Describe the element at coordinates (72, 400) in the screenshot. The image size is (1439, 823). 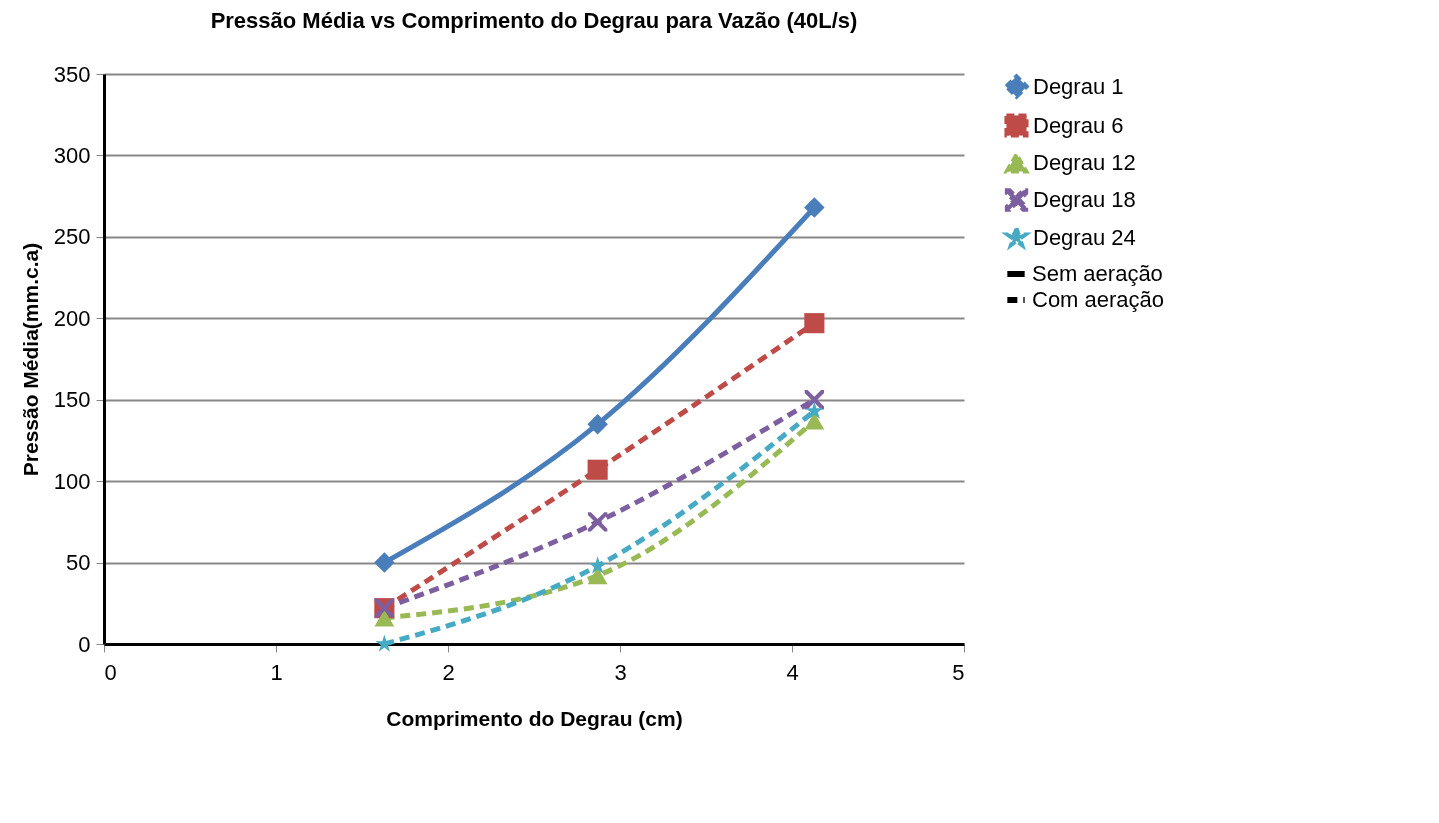
I see `y-tick-label: 150` at that location.